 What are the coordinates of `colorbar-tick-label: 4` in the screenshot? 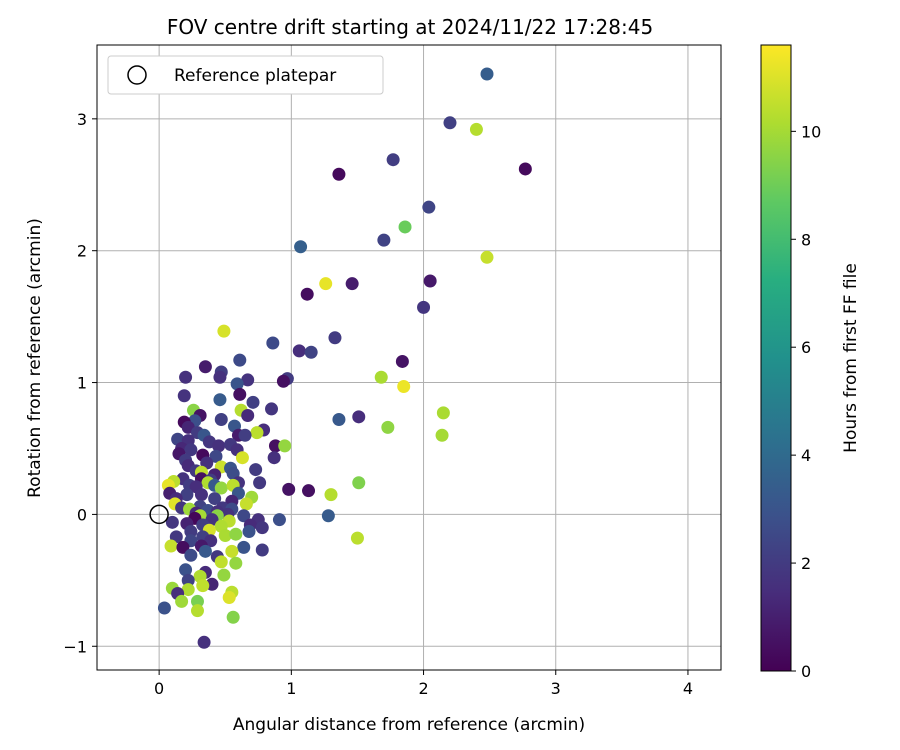 It's located at (806, 455).